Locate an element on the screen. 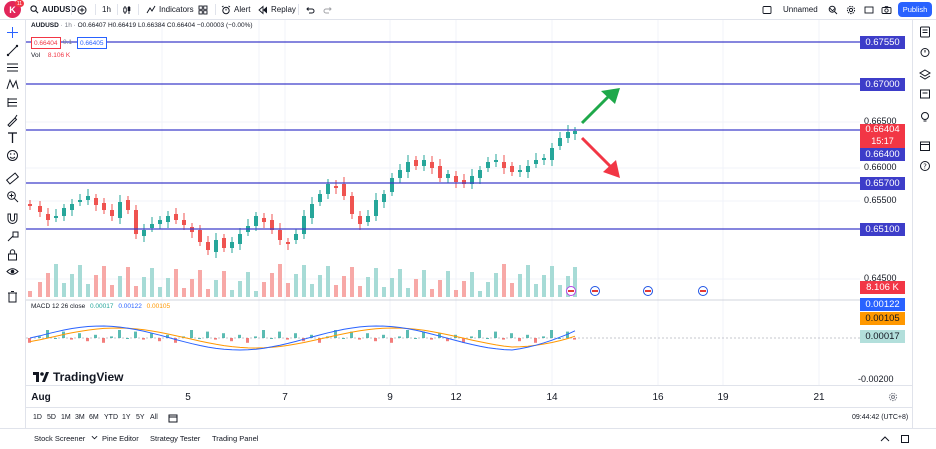  tab-strategy-tester: Strategy Tester is located at coordinates (175, 438).